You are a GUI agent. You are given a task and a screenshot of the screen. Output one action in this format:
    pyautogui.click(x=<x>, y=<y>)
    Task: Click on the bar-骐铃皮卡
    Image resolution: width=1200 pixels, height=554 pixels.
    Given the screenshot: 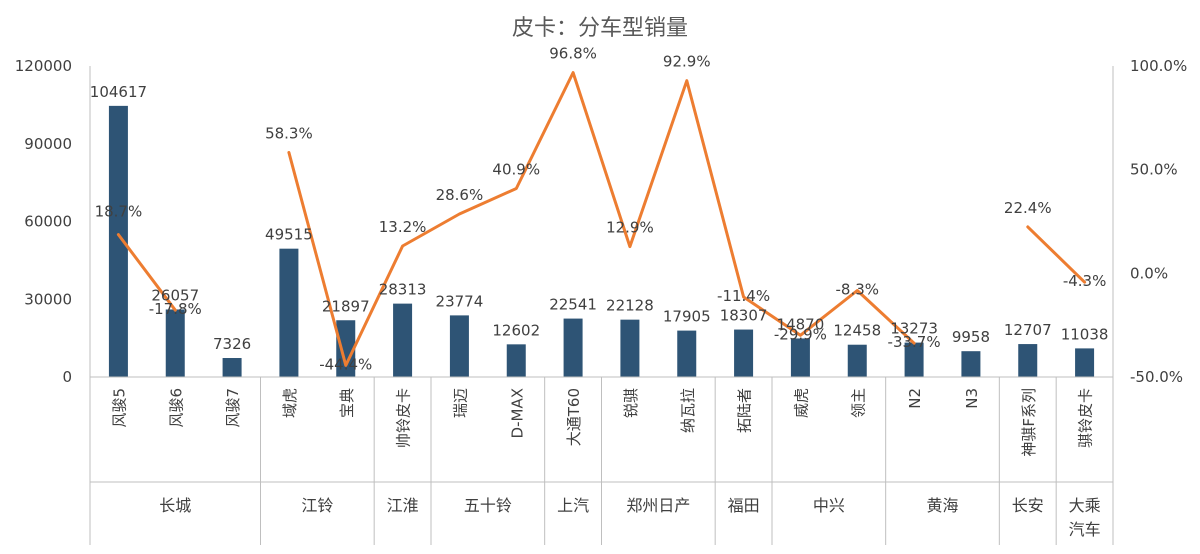 What is the action you would take?
    pyautogui.click(x=1085, y=362)
    